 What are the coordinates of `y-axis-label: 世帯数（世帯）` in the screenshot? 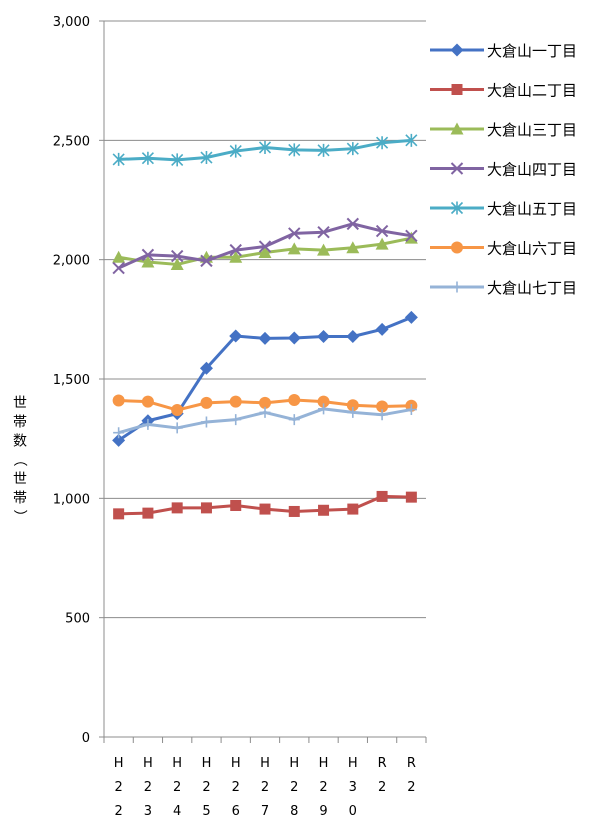 It's located at (19, 460).